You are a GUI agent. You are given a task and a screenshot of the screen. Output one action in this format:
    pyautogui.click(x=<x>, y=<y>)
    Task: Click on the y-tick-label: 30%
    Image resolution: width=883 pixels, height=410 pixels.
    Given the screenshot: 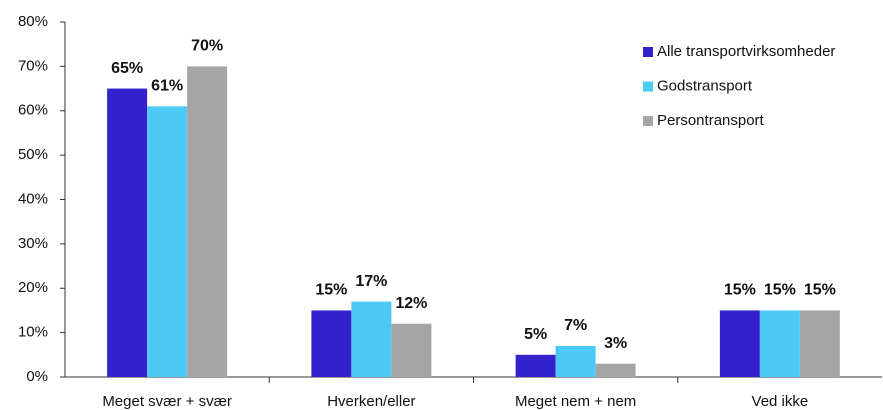 What is the action you would take?
    pyautogui.click(x=33, y=243)
    